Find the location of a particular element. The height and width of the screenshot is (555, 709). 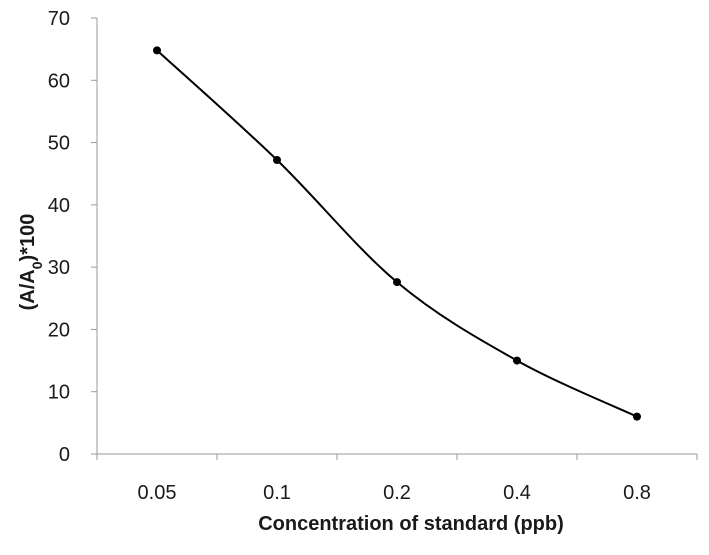

y-tick-label: 50 is located at coordinates (59, 144).